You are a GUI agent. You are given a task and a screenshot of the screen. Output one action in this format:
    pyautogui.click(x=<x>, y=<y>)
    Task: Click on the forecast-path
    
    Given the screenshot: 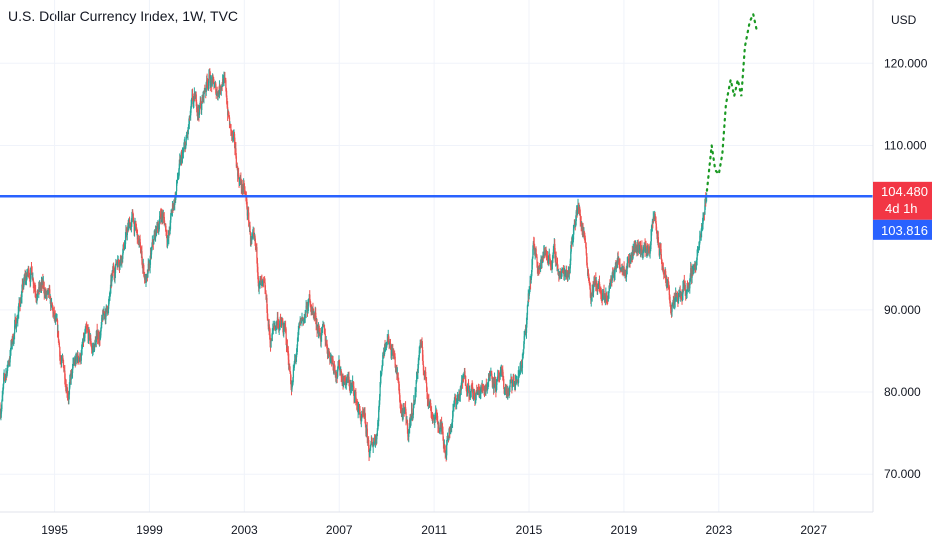 What is the action you would take?
    pyautogui.click(x=731, y=101)
    